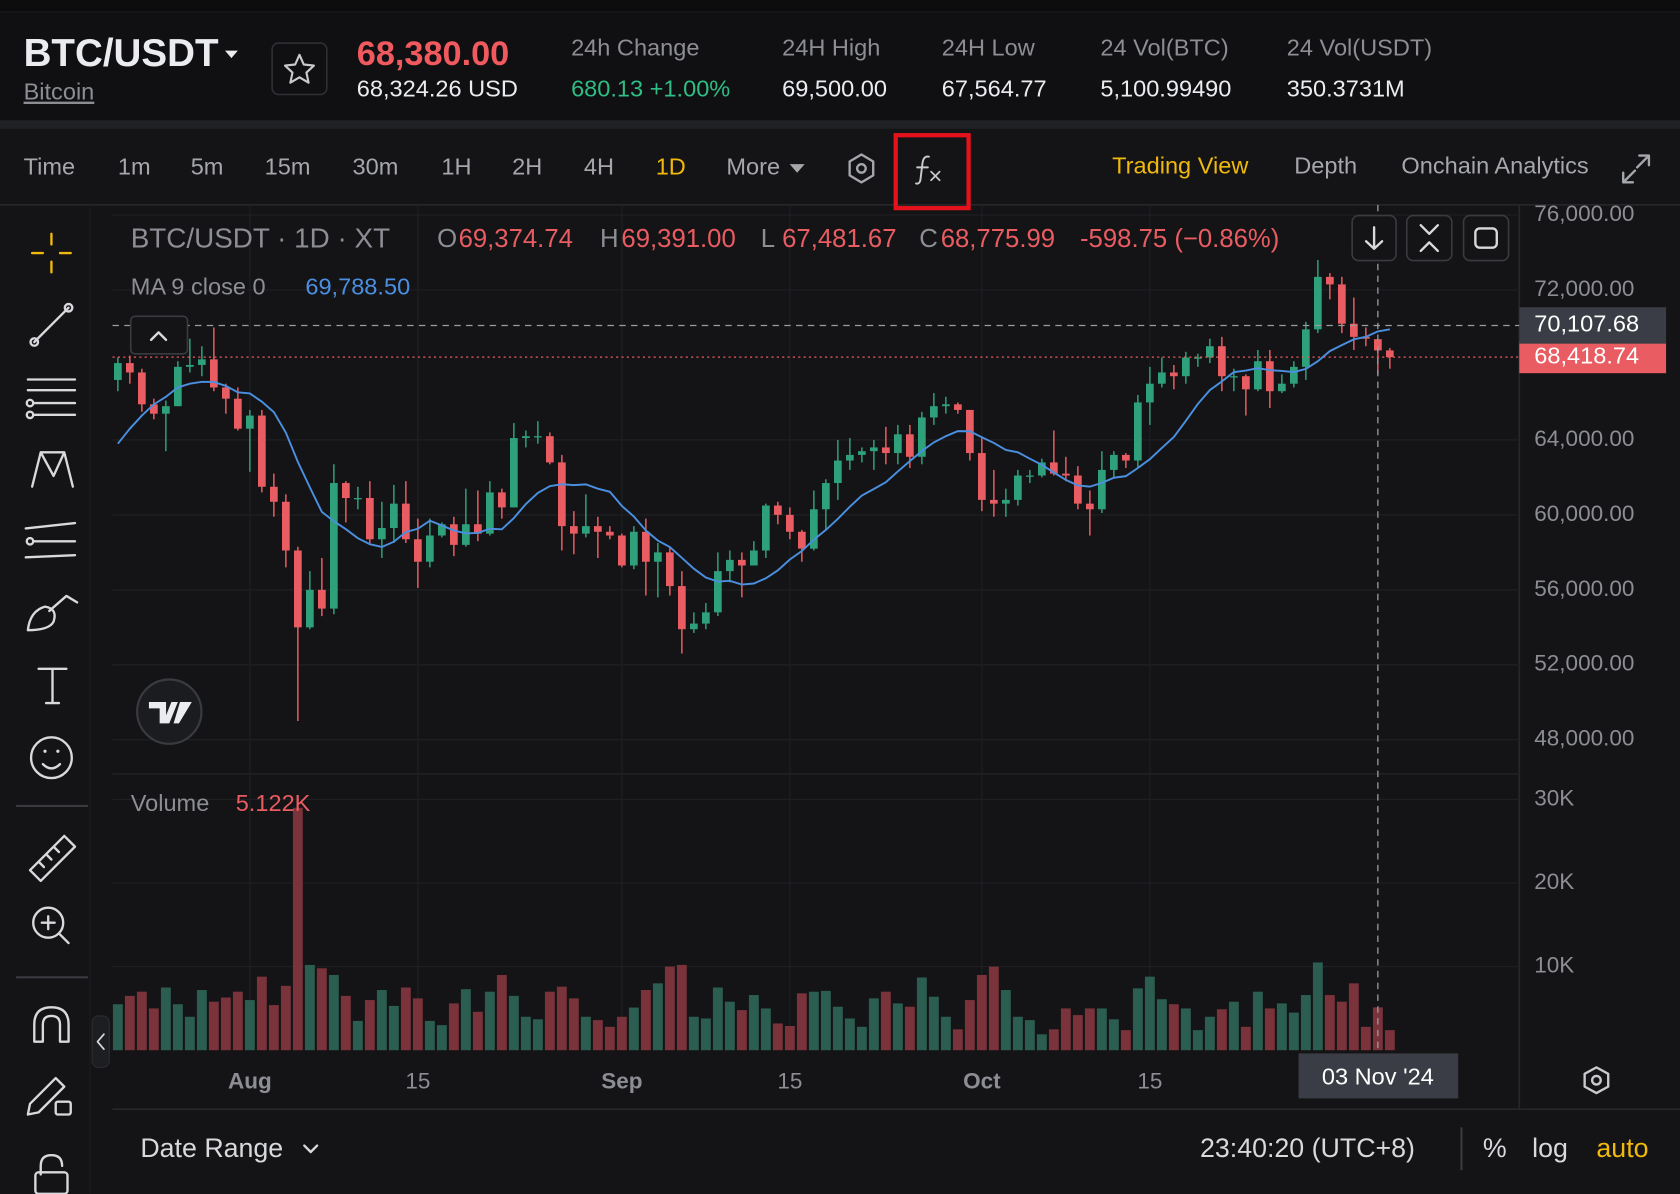 The width and height of the screenshot is (1680, 1194). Describe the element at coordinates (51, 325) in the screenshot. I see `trendline-tool` at that location.